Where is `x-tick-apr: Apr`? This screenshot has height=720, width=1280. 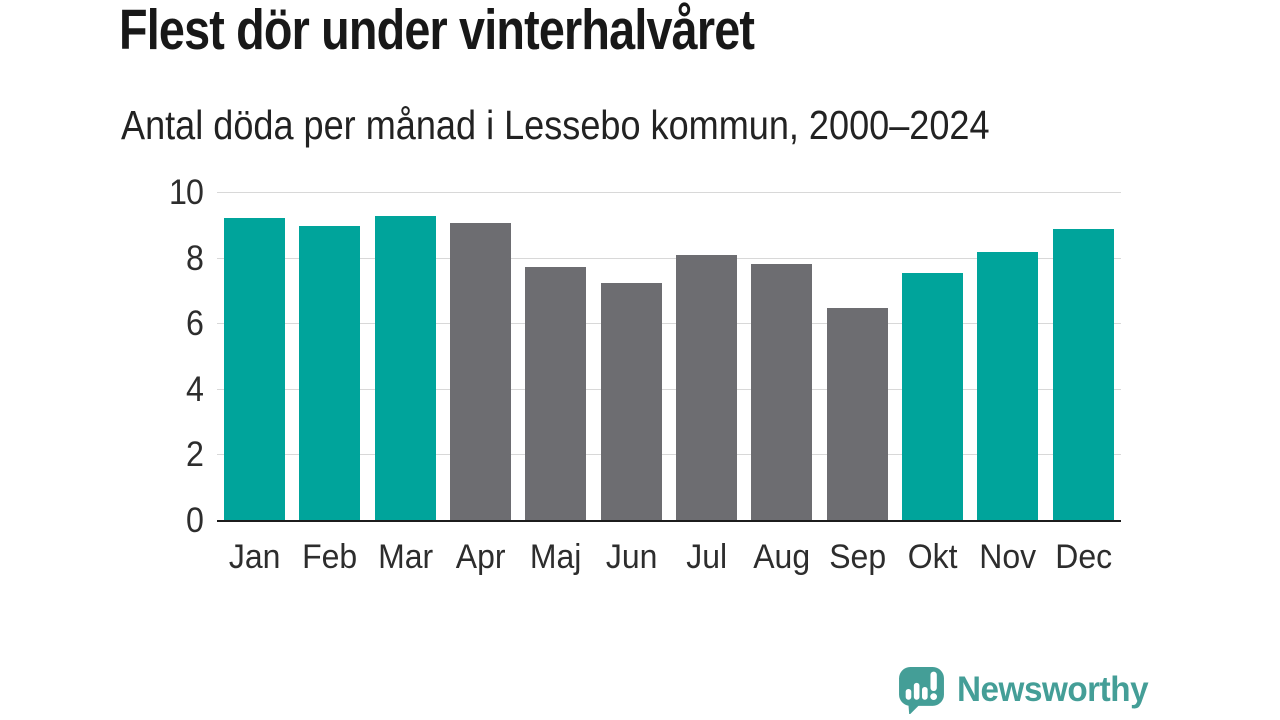
x-tick-apr: Apr is located at coordinates (480, 557).